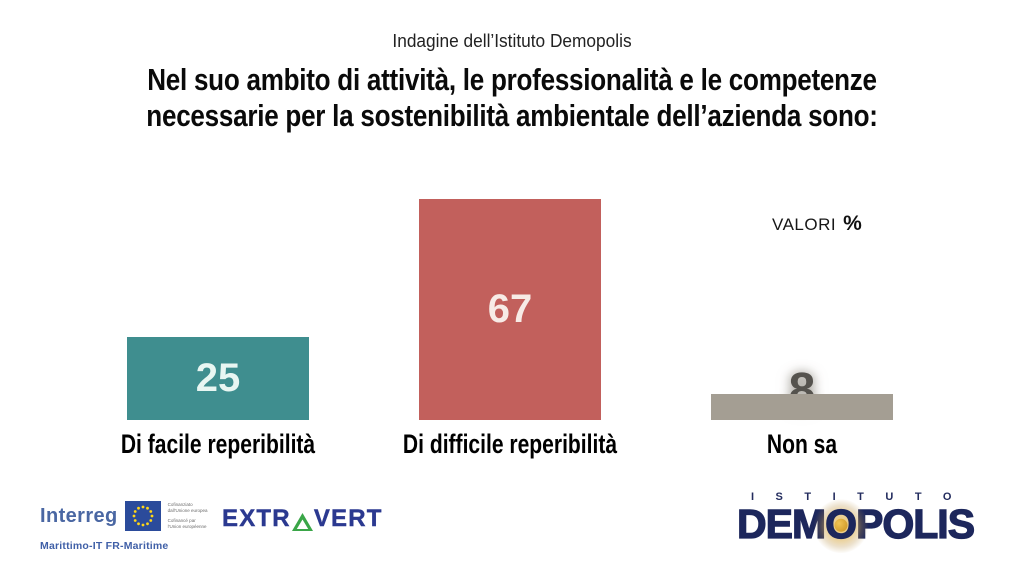 The image size is (1024, 576). What do you see at coordinates (802, 407) in the screenshot?
I see `bar` at bounding box center [802, 407].